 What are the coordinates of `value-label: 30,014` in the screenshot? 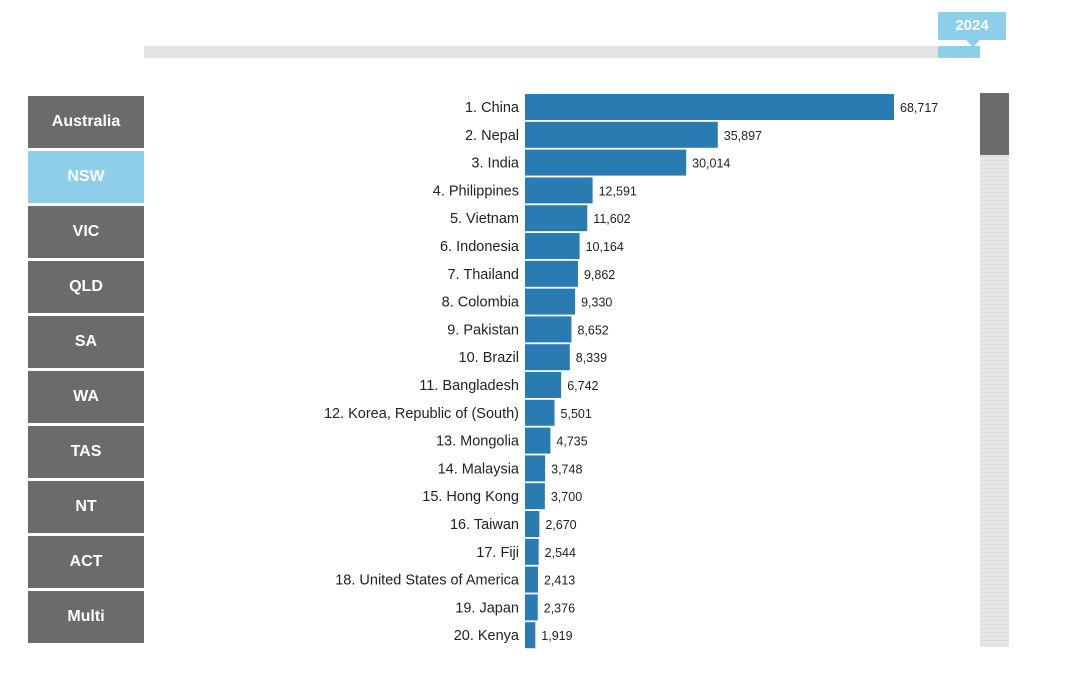 It's located at (711, 164).